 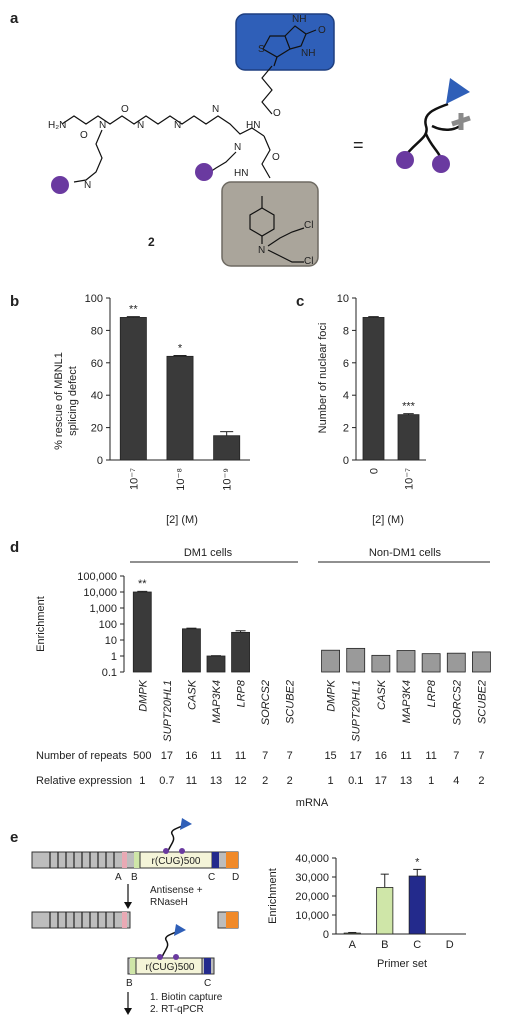 What do you see at coordinates (134, 479) in the screenshot?
I see `x-tick-label: 10⁻⁷` at bounding box center [134, 479].